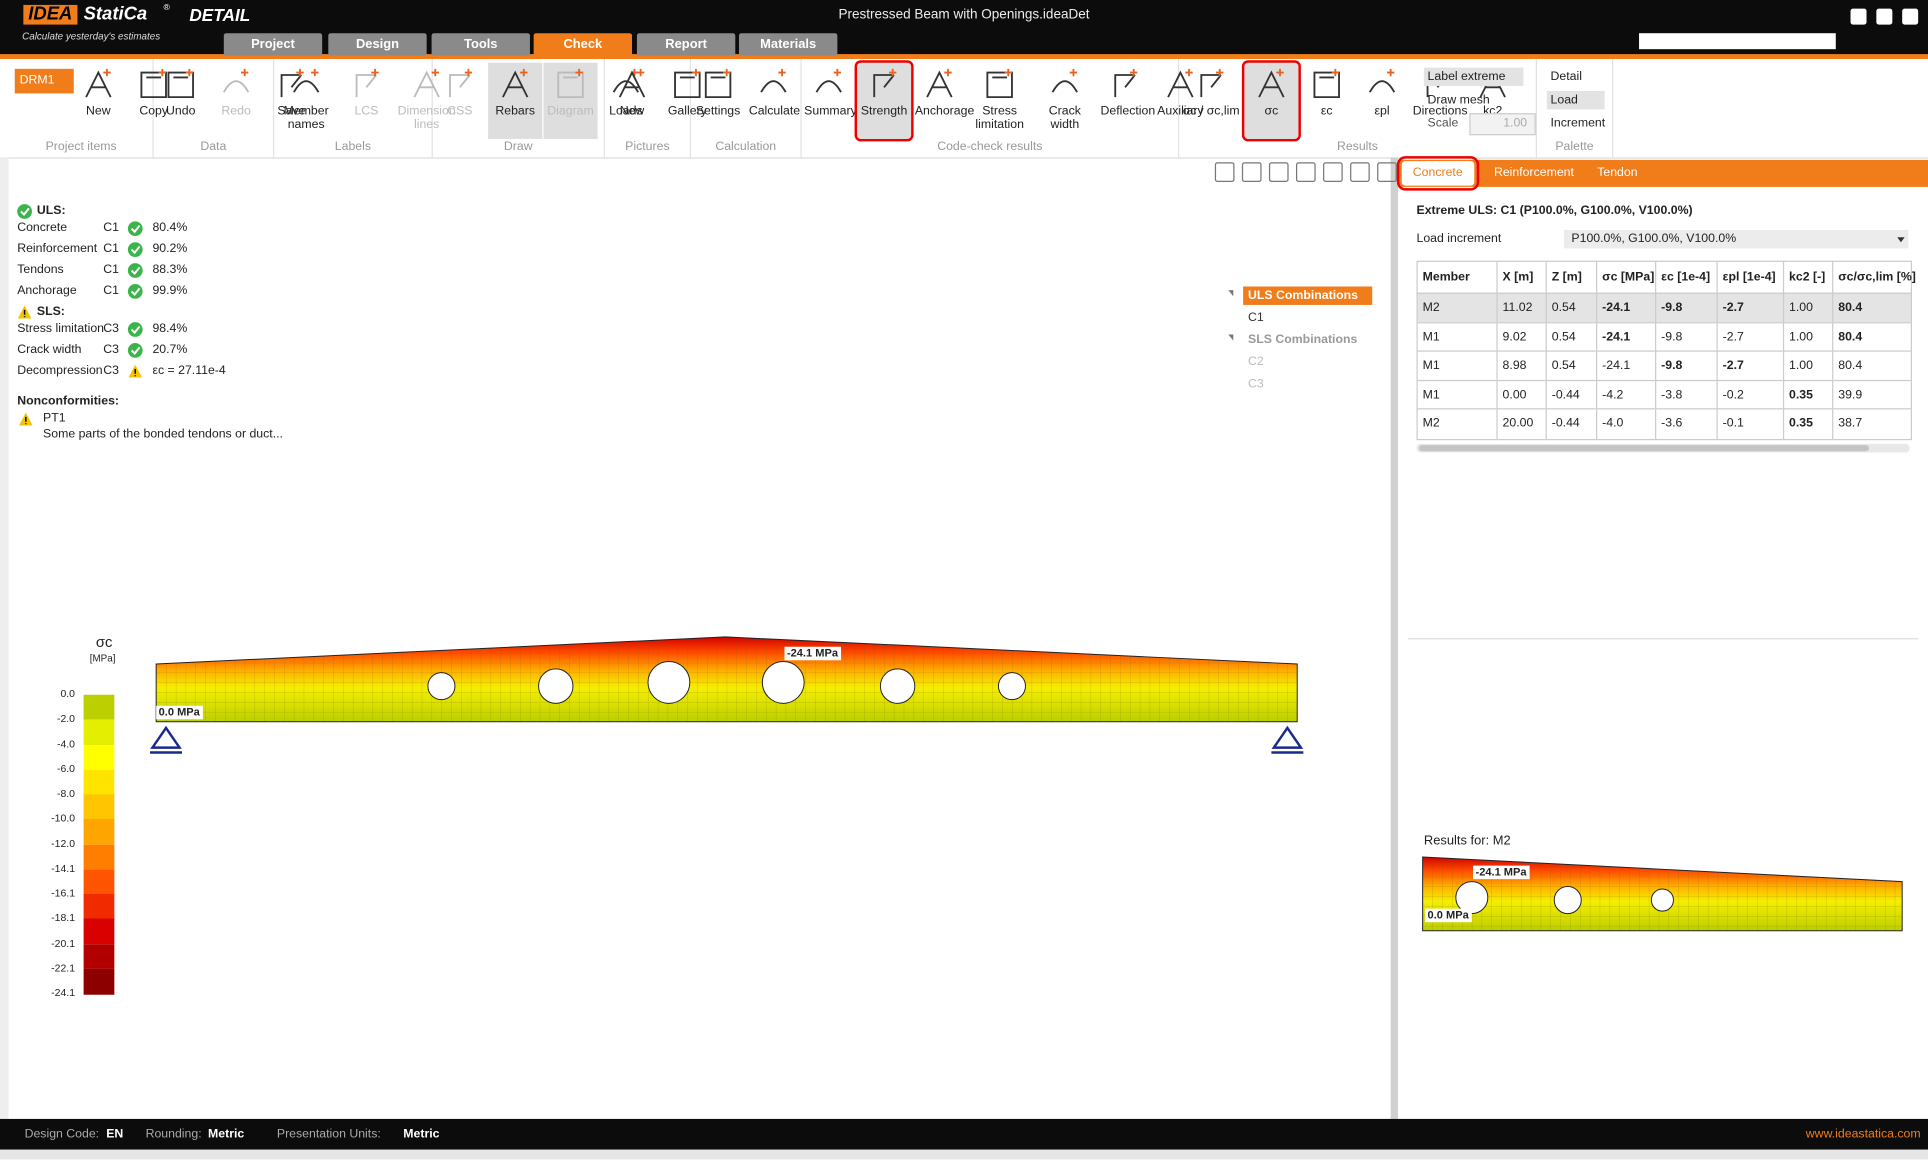 This screenshot has width=1928, height=1160. What do you see at coordinates (1578, 123) in the screenshot?
I see `ribbon-option: Increment` at bounding box center [1578, 123].